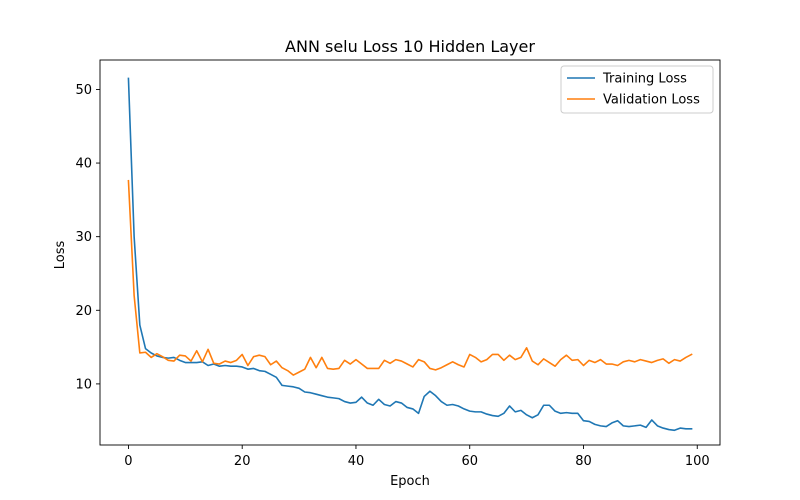 The width and height of the screenshot is (800, 500). I want to click on y-tick-label: 30, so click(83, 237).